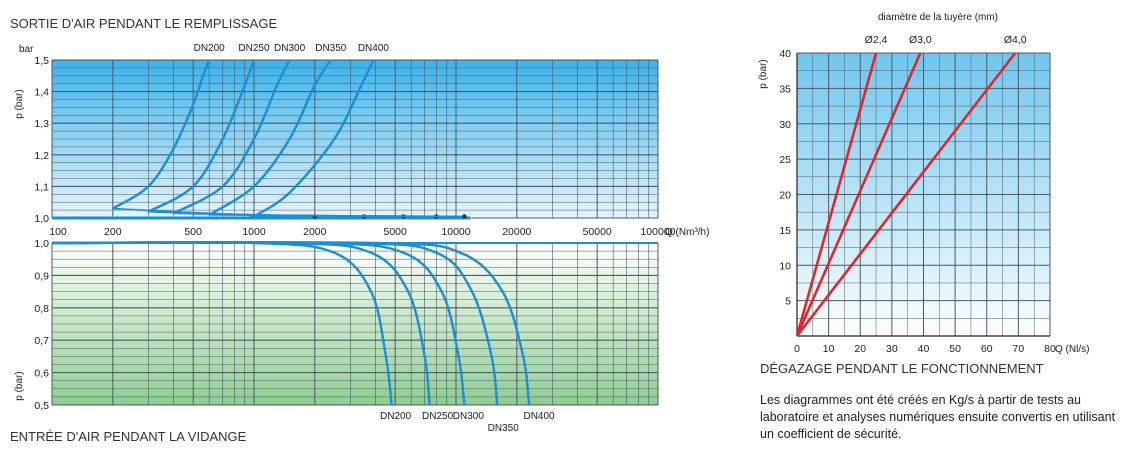  What do you see at coordinates (785, 196) in the screenshot?
I see `ytick-right: 20` at bounding box center [785, 196].